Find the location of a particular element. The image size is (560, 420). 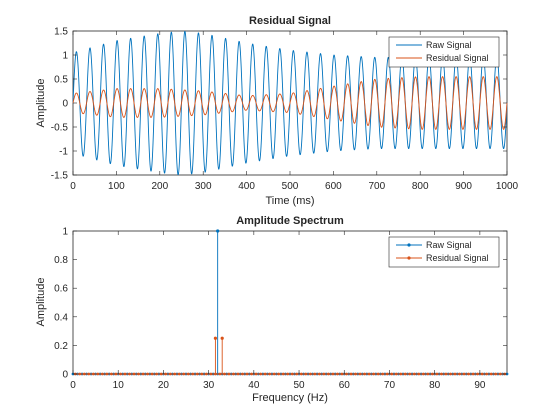

spectrum-peak-marker is located at coordinates (215, 338).